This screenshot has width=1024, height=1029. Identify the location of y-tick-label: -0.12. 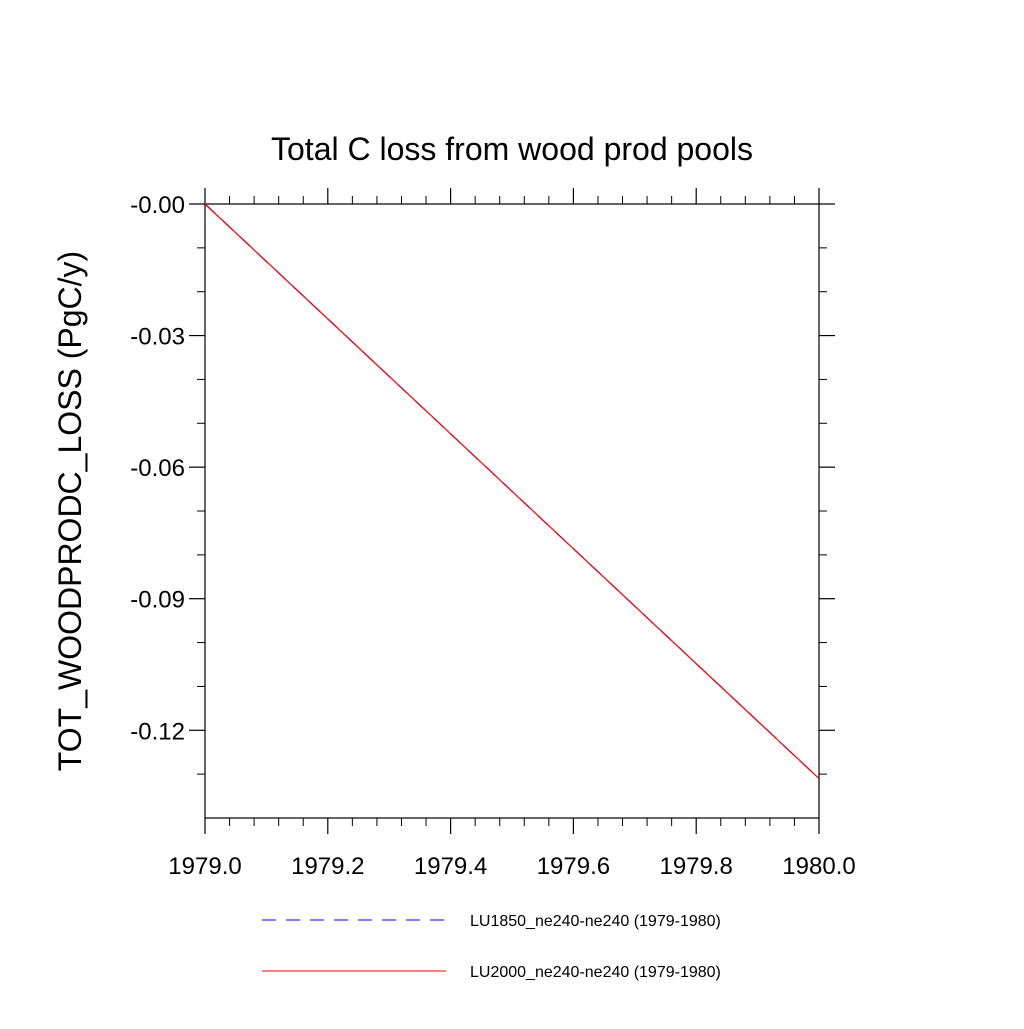
(157, 731).